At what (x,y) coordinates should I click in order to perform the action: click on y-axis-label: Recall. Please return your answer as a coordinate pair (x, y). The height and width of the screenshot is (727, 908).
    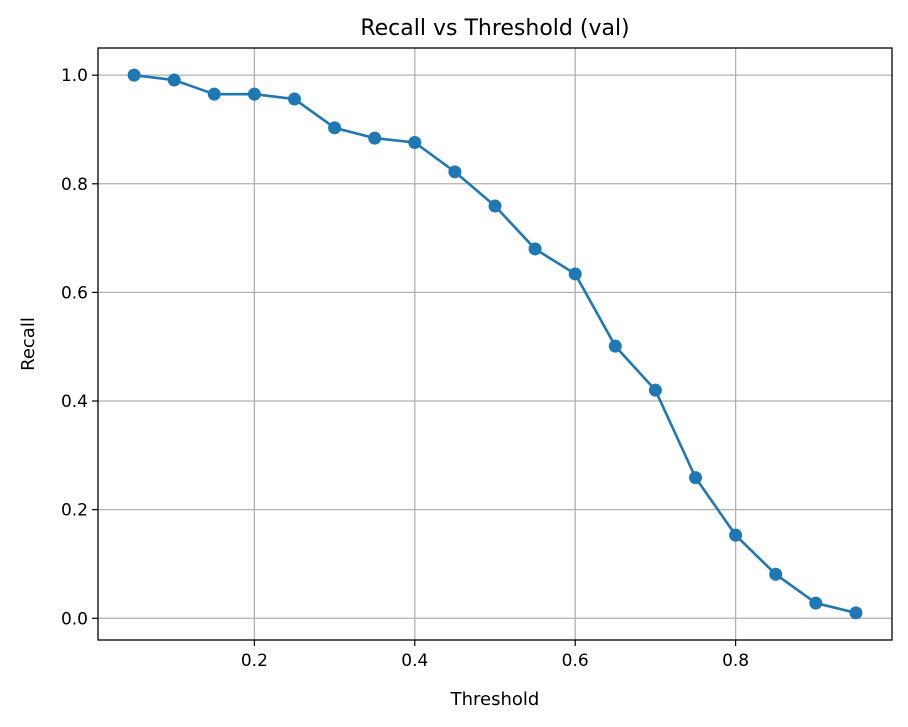
    Looking at the image, I should click on (28, 344).